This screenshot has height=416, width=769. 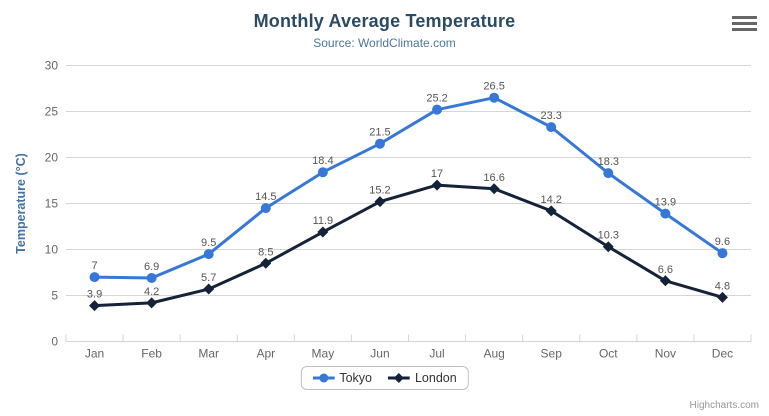 I want to click on x-tick-label: Nov, so click(x=665, y=354).